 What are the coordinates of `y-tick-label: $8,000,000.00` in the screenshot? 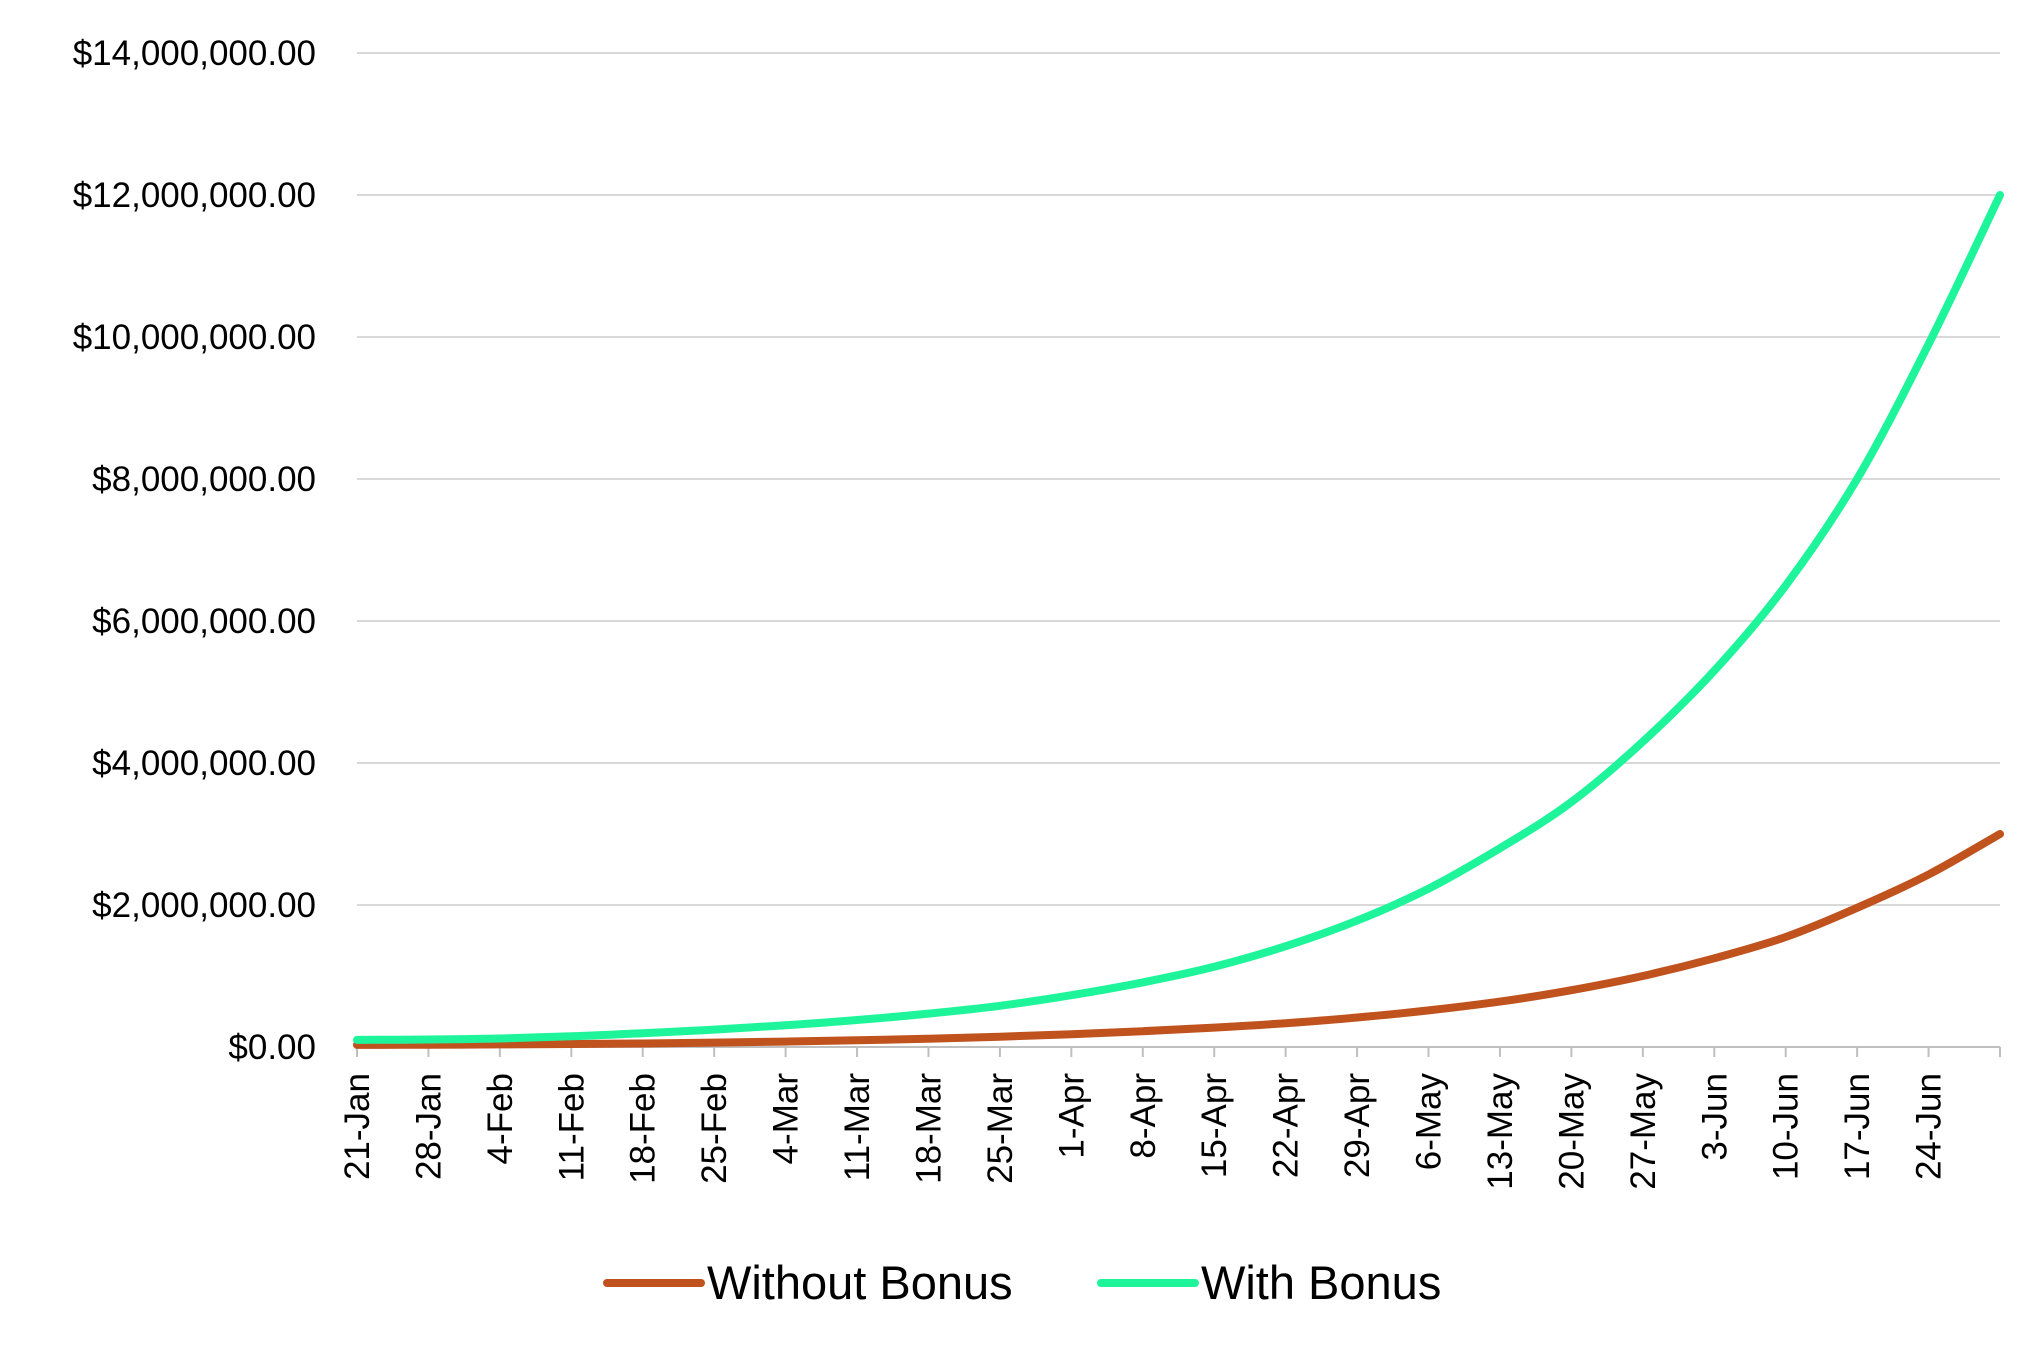 It's located at (204, 479).